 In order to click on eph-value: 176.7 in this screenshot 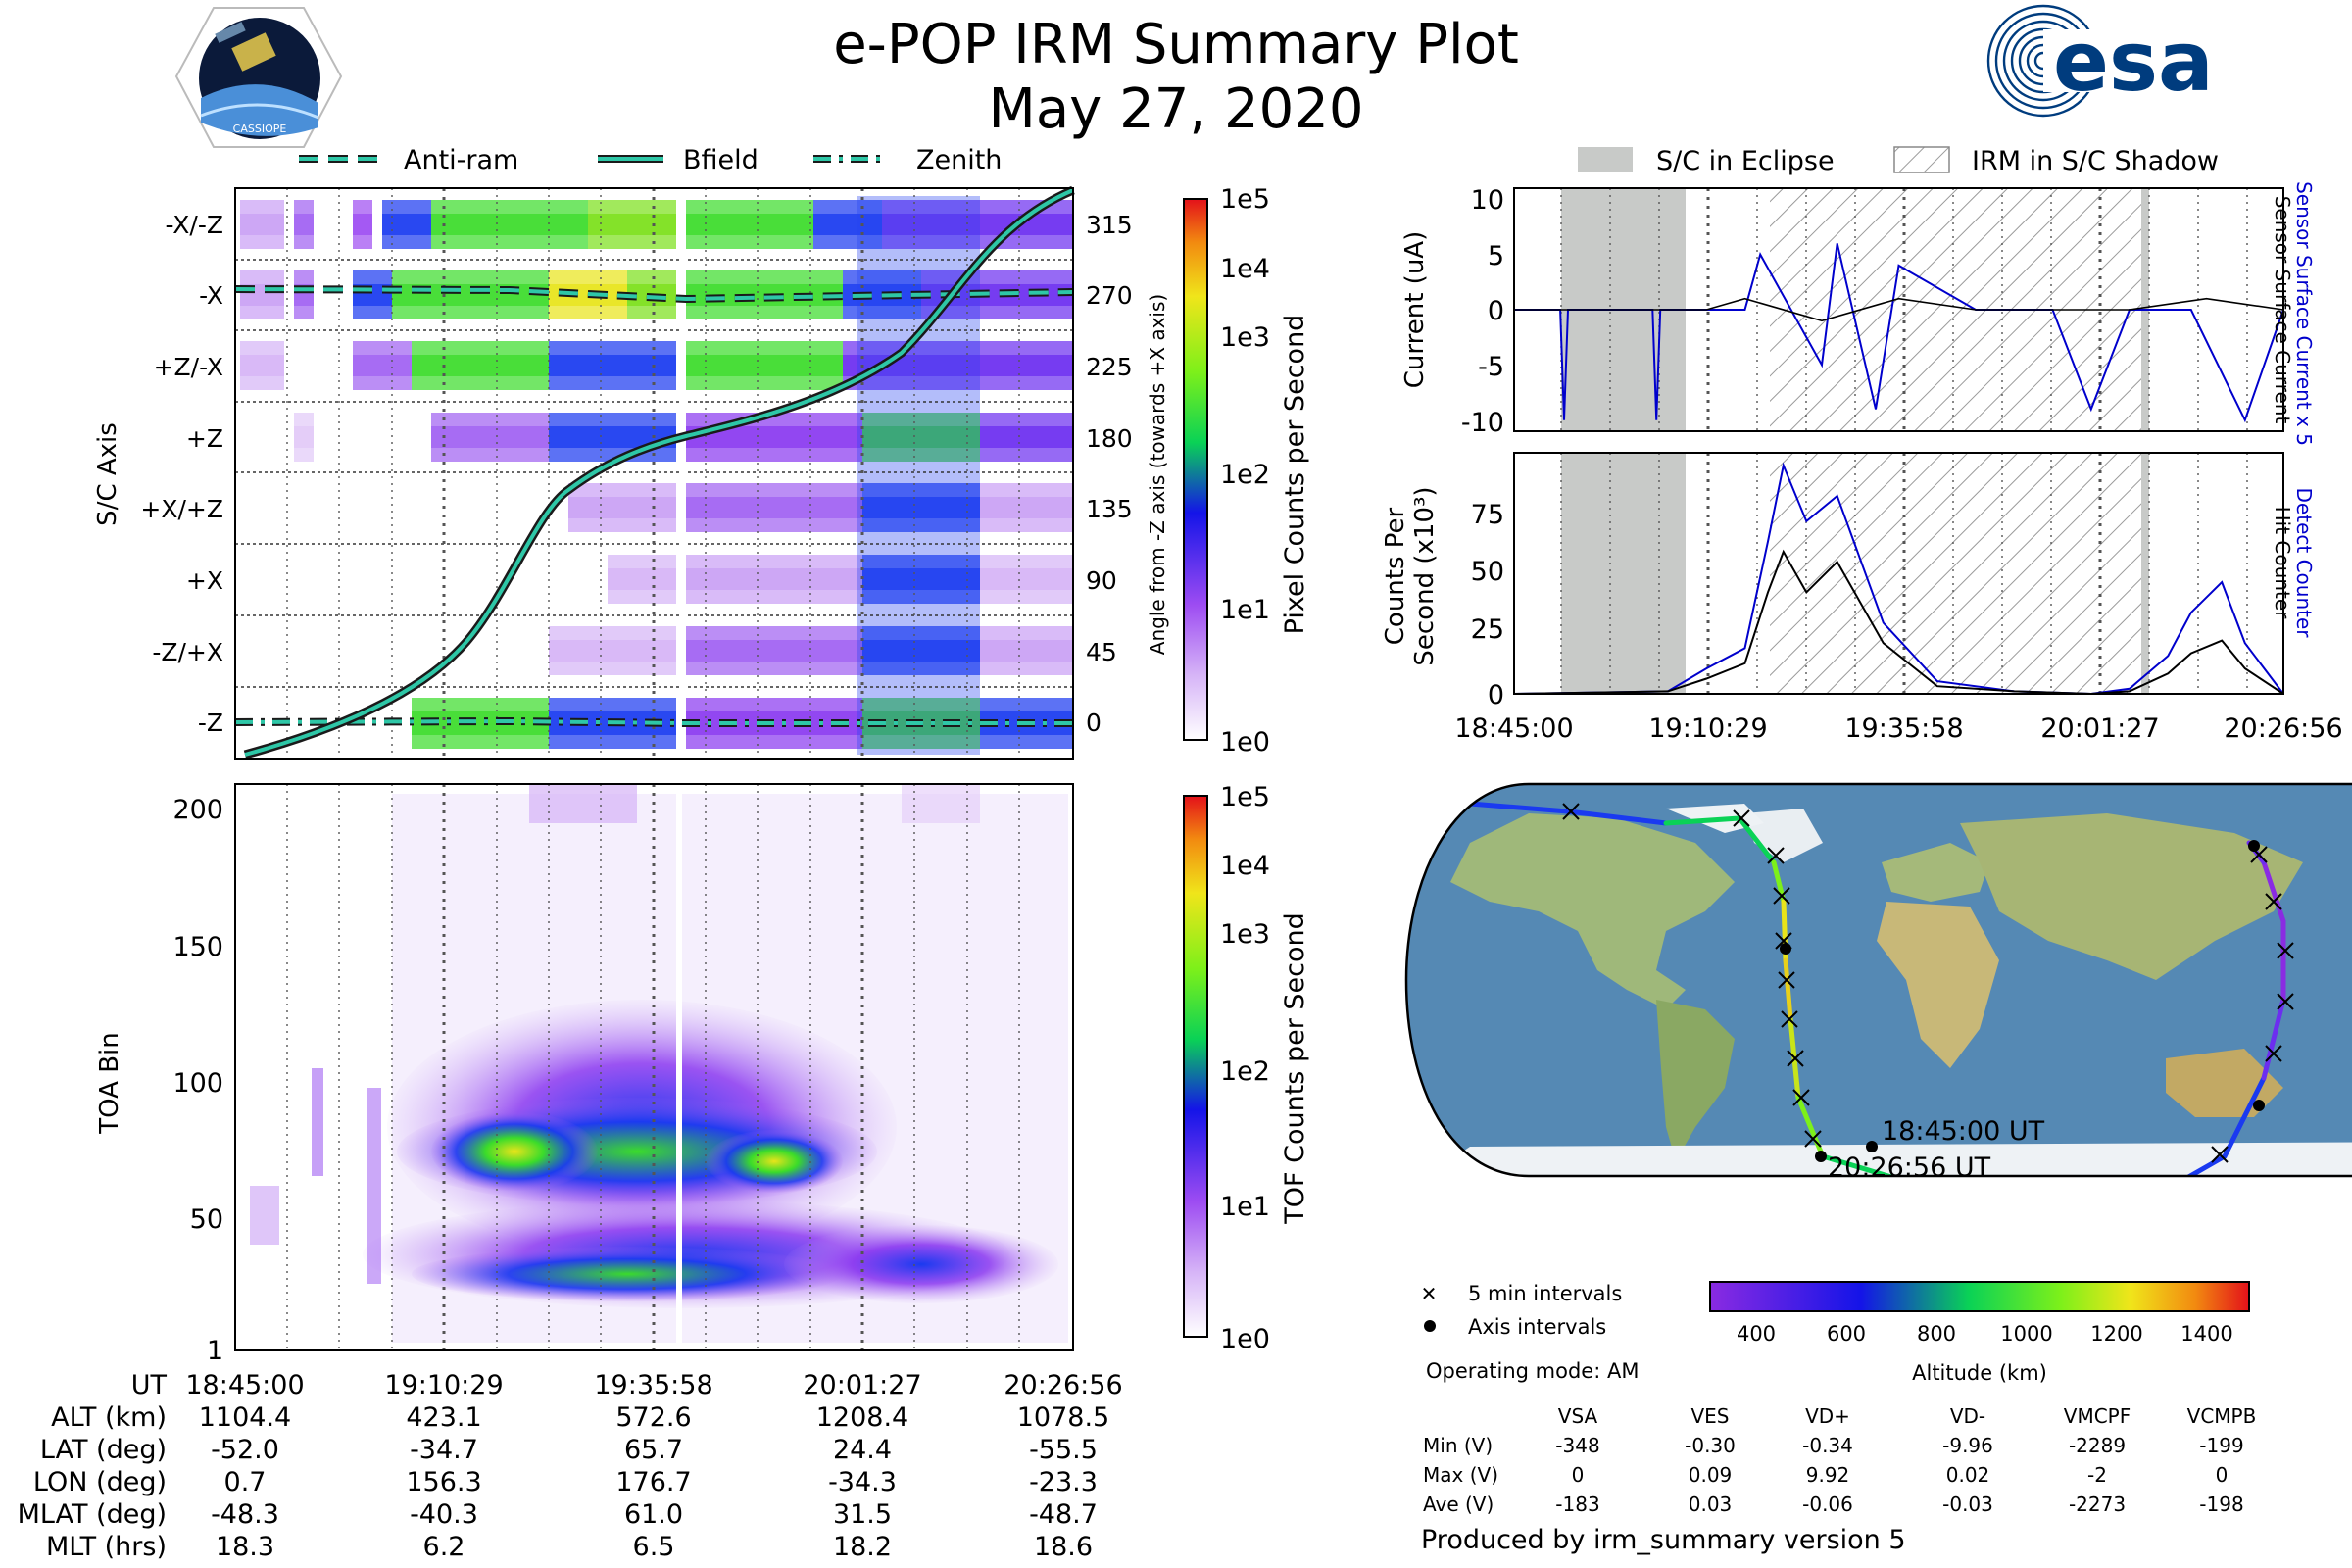, I will do `click(653, 1482)`.